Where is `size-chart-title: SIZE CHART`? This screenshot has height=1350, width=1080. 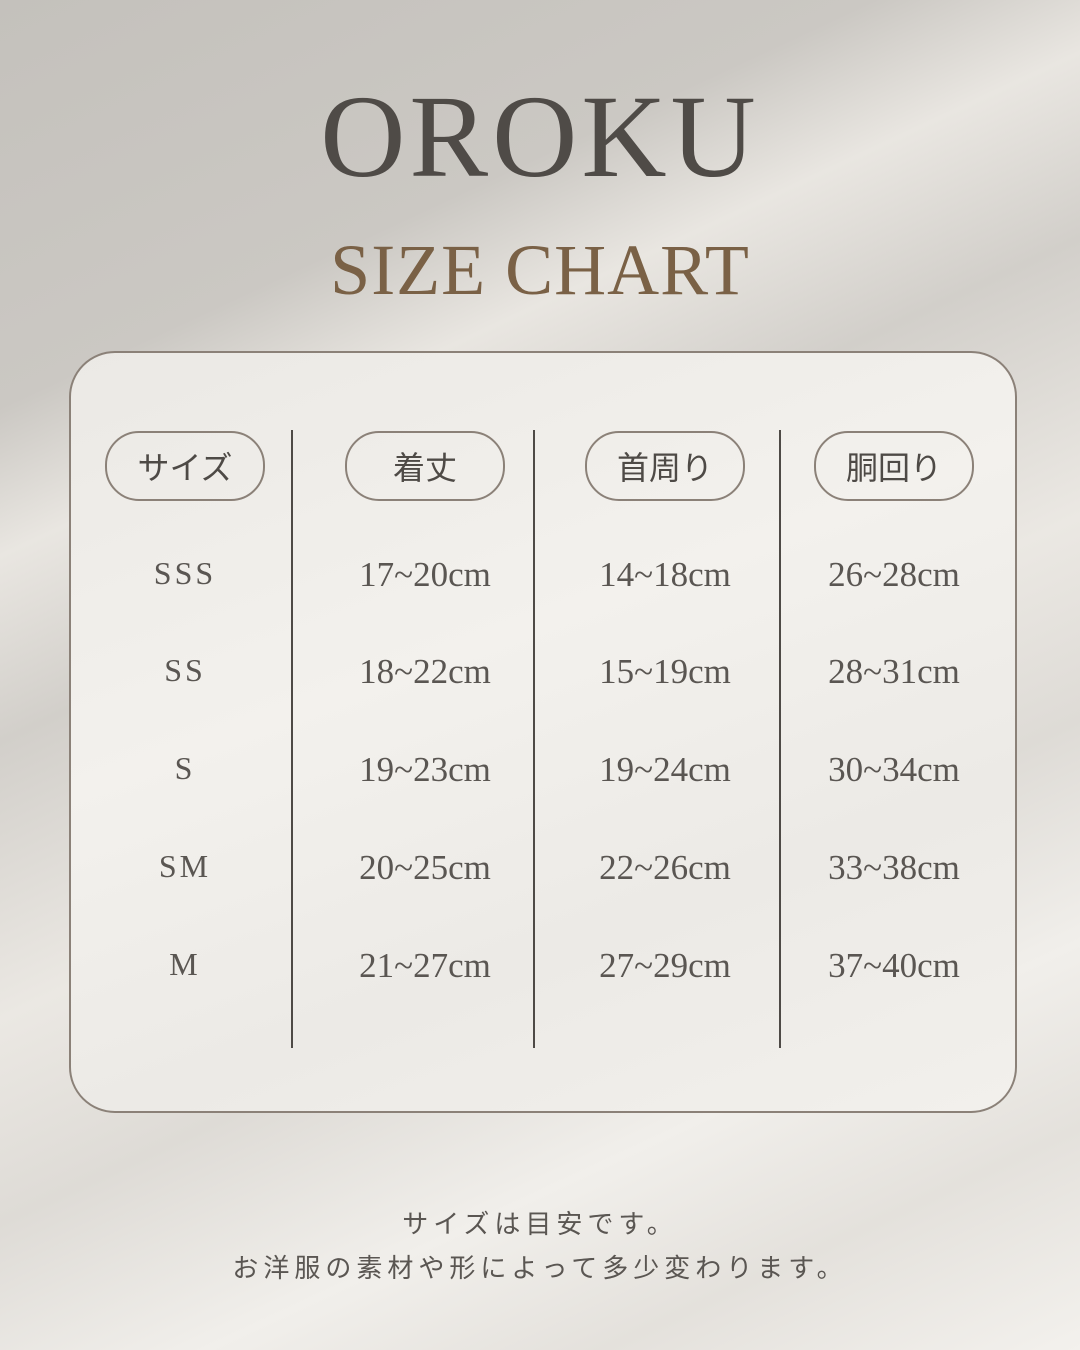
size-chart-title: SIZE CHART is located at coordinates (540, 270).